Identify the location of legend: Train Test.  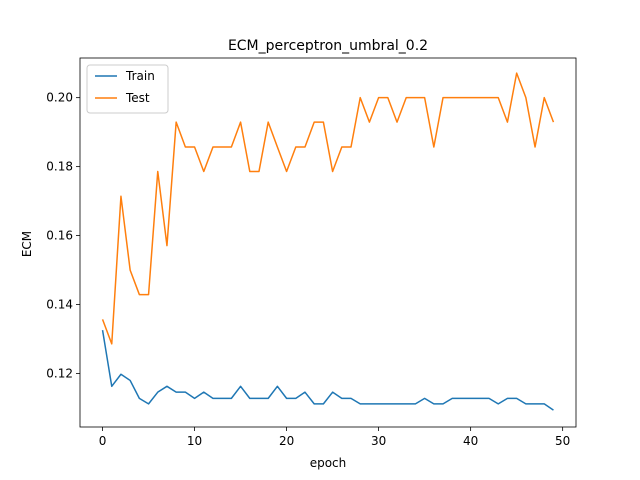
(127, 89).